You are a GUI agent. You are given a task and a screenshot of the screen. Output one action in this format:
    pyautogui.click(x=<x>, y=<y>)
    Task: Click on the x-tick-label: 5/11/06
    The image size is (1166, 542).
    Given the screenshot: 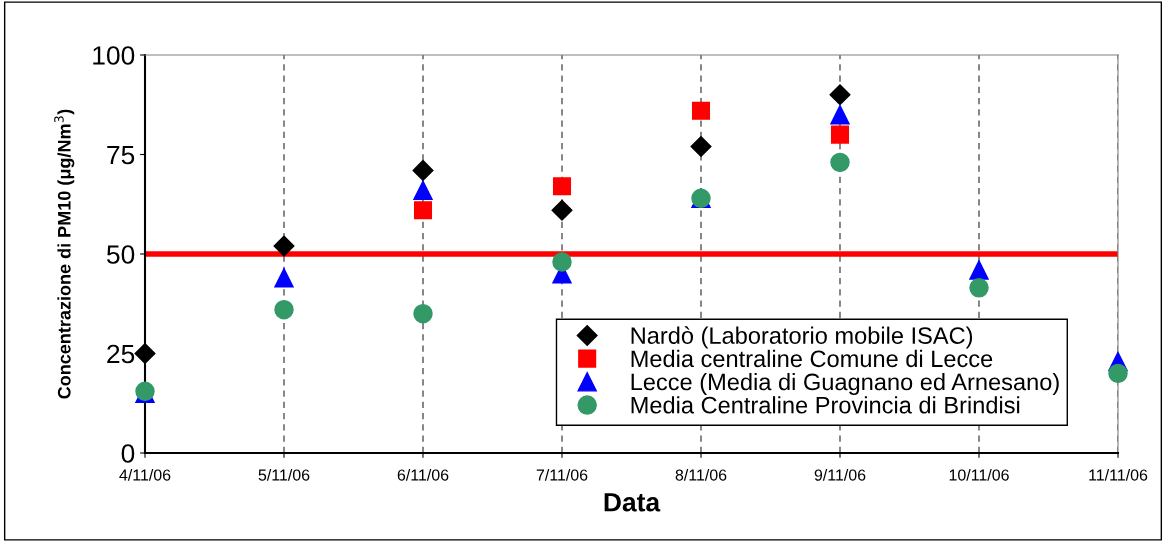 What is the action you would take?
    pyautogui.click(x=284, y=474)
    